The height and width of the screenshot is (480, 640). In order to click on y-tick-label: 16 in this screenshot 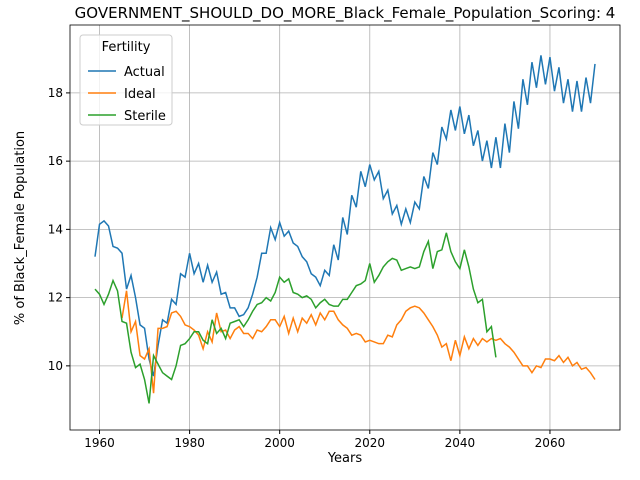, I will do `click(55, 161)`.